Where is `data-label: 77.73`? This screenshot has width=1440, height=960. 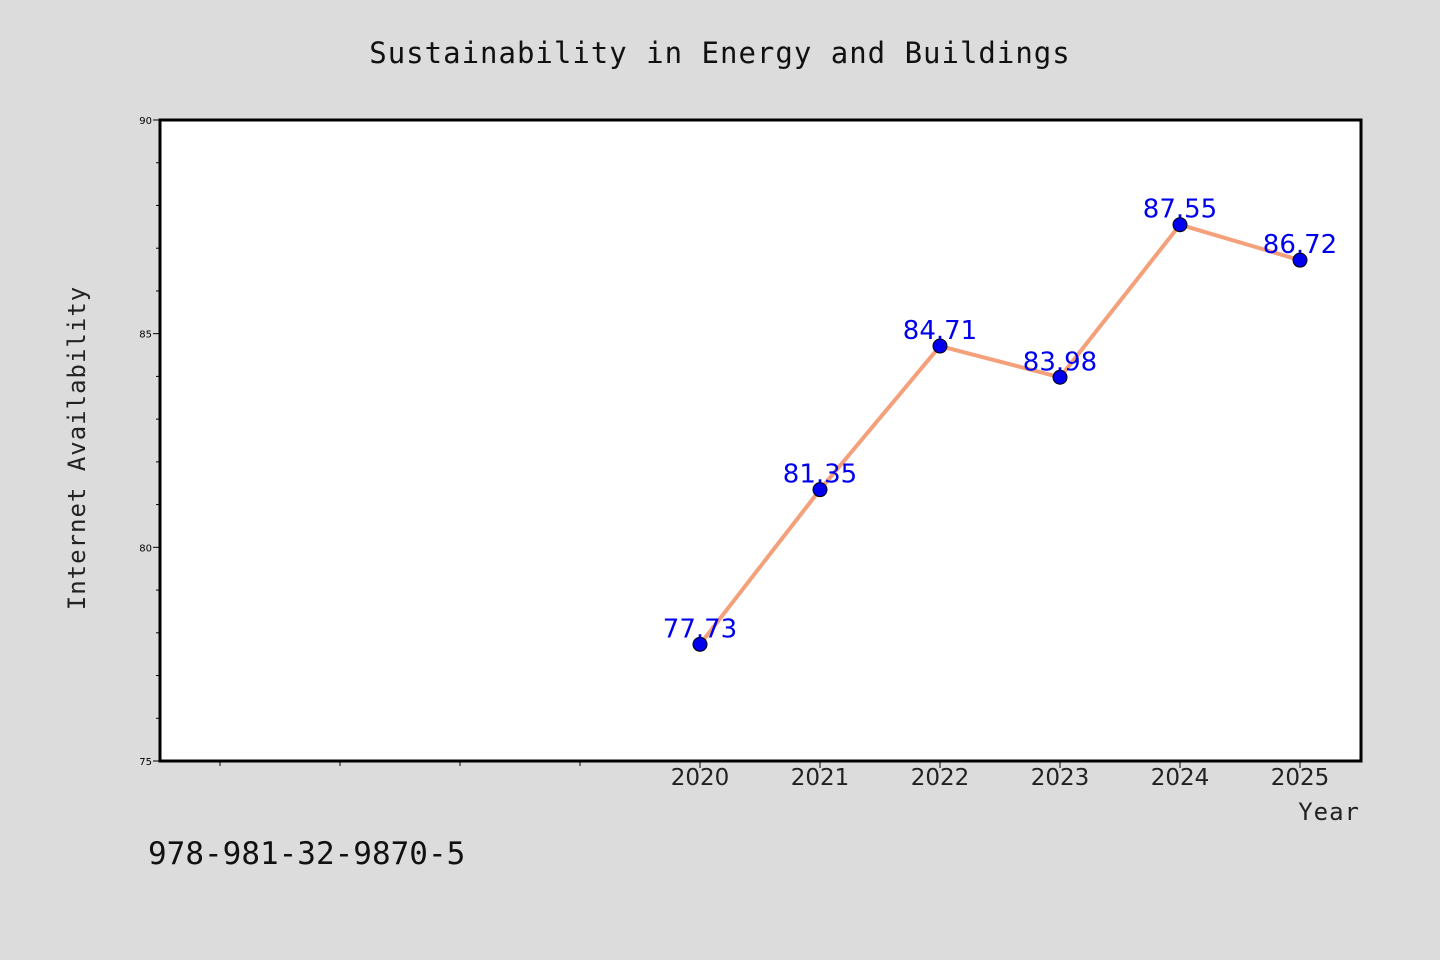 data-label: 77.73 is located at coordinates (700, 629).